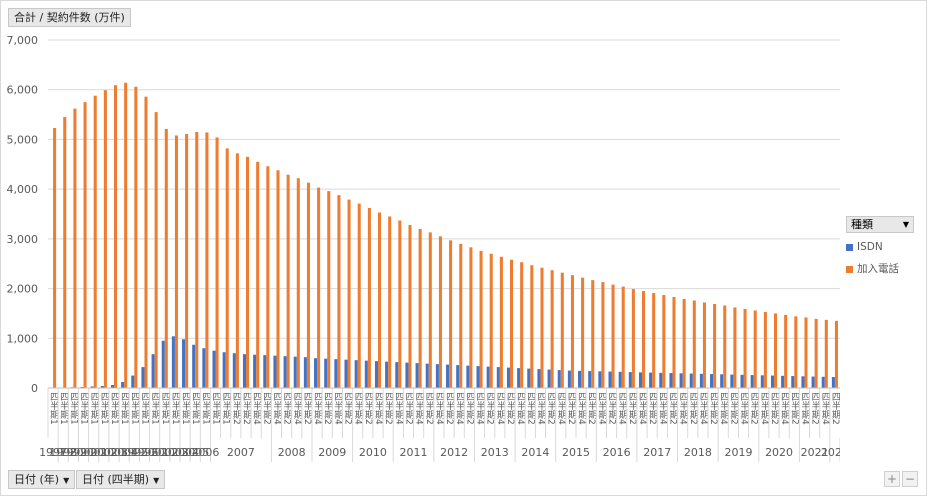  I want to click on x-year-label: 2021, so click(815, 452).